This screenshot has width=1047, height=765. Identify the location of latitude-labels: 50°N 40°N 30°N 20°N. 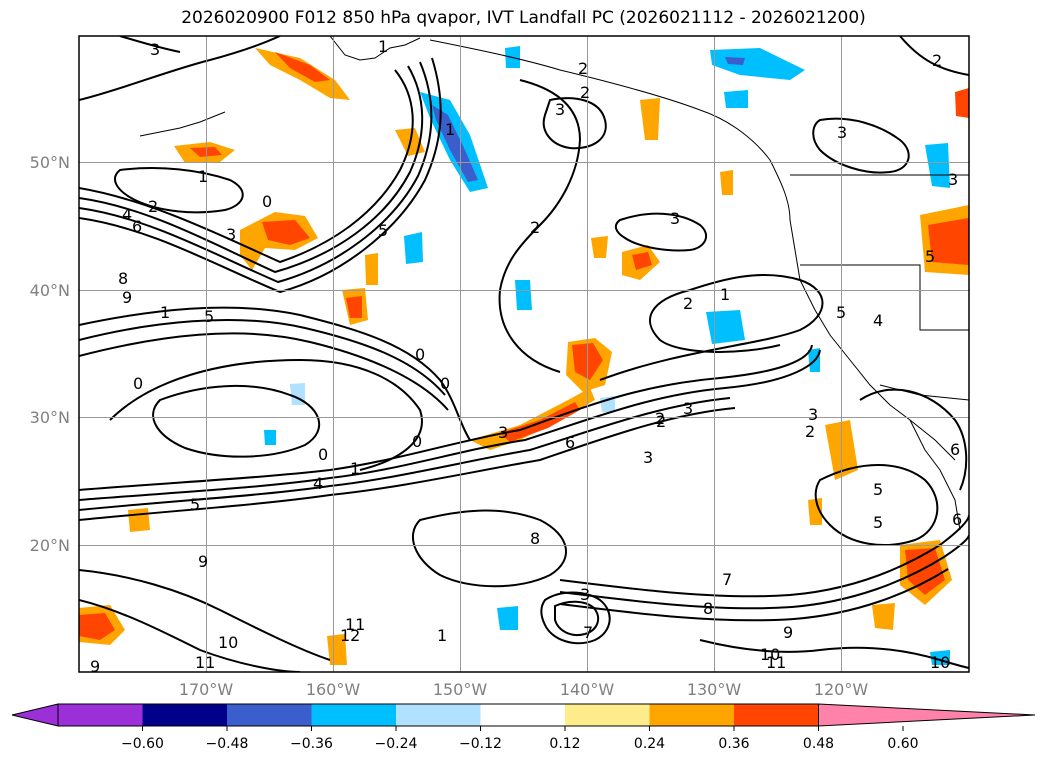
(50, 354).